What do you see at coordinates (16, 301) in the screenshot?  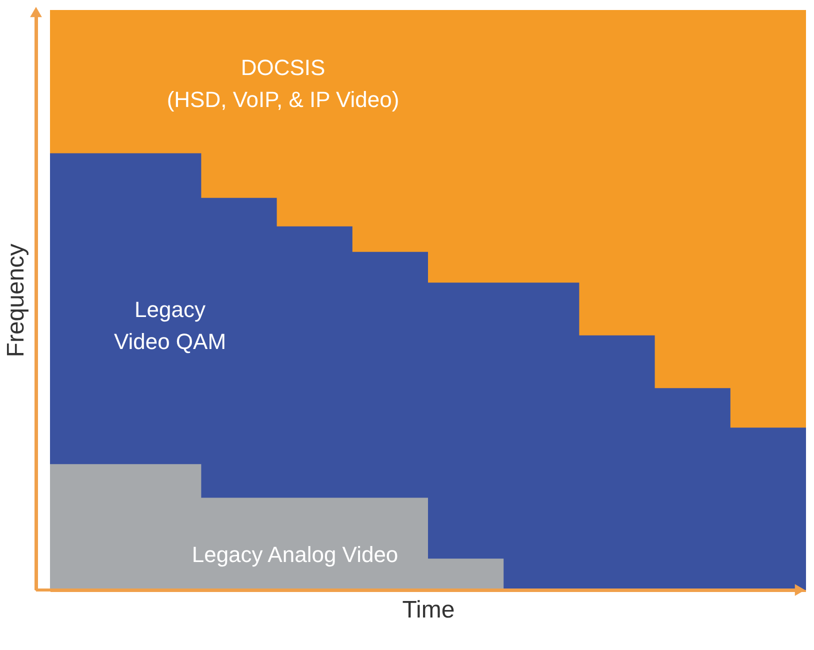 I see `y-axis-title: Frequency` at bounding box center [16, 301].